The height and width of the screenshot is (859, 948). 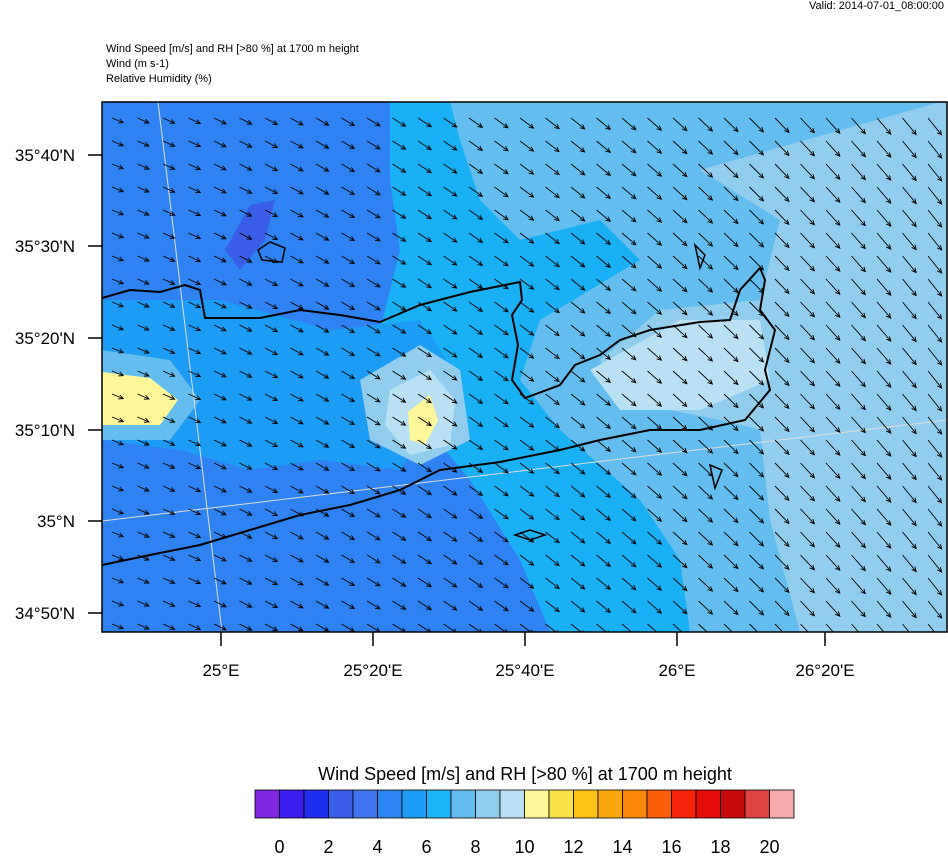 What do you see at coordinates (824, 670) in the screenshot?
I see `lon-label: 26°20'E` at bounding box center [824, 670].